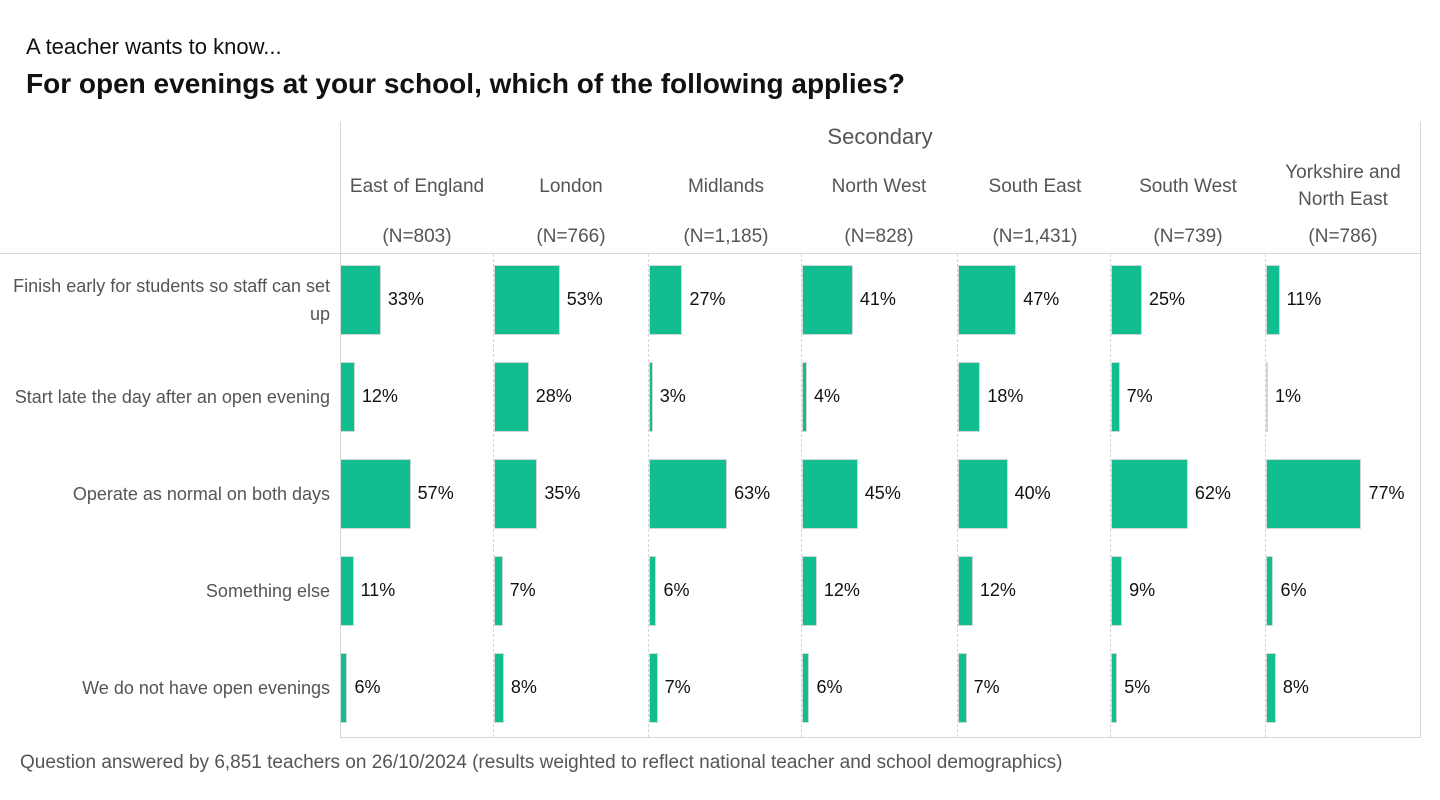  Describe the element at coordinates (417, 236) in the screenshot. I see `column-n: (N=803)` at that location.